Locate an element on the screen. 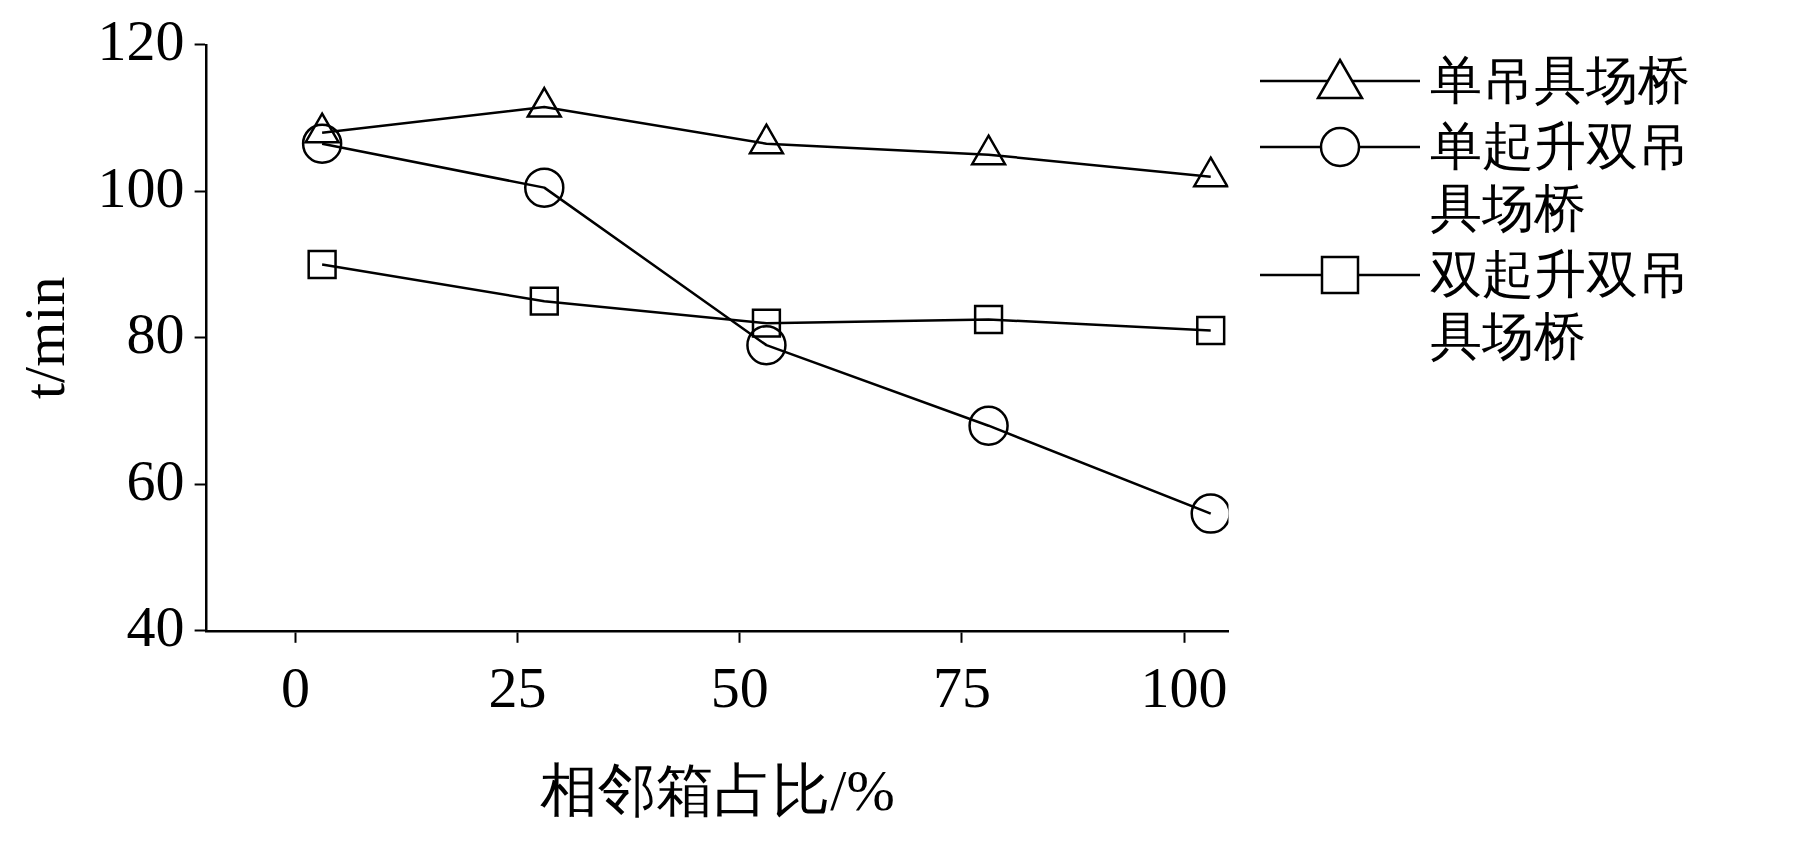 This screenshot has width=1820, height=854. x-tick-label: 75 is located at coordinates (961, 687).